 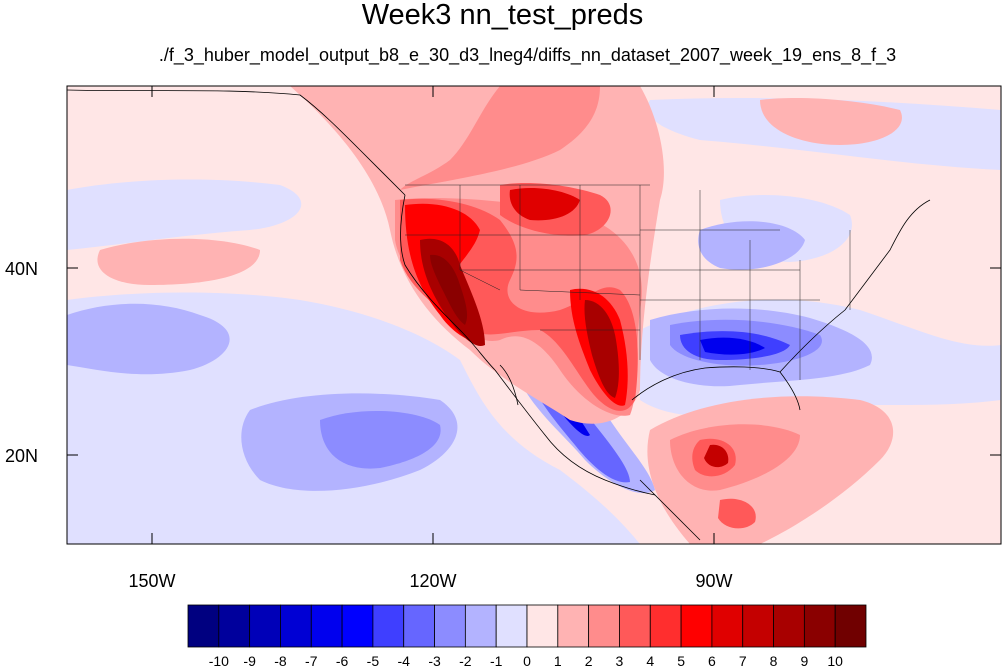 I want to click on colorbar-tick-label: 2, so click(x=589, y=661).